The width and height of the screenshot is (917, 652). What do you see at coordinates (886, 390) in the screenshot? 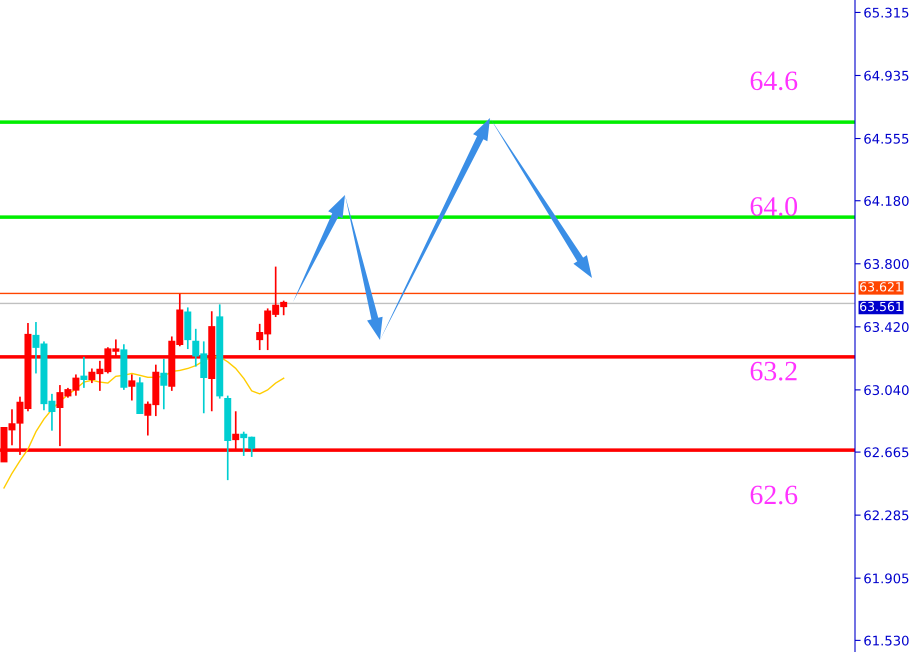
I see `y-tick-label: 63.040` at bounding box center [886, 390].